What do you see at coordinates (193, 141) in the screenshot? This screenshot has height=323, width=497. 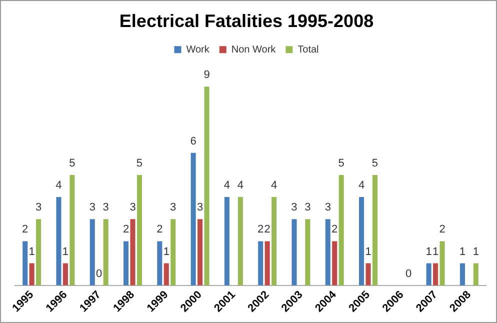 I see `data-label: 6` at bounding box center [193, 141].